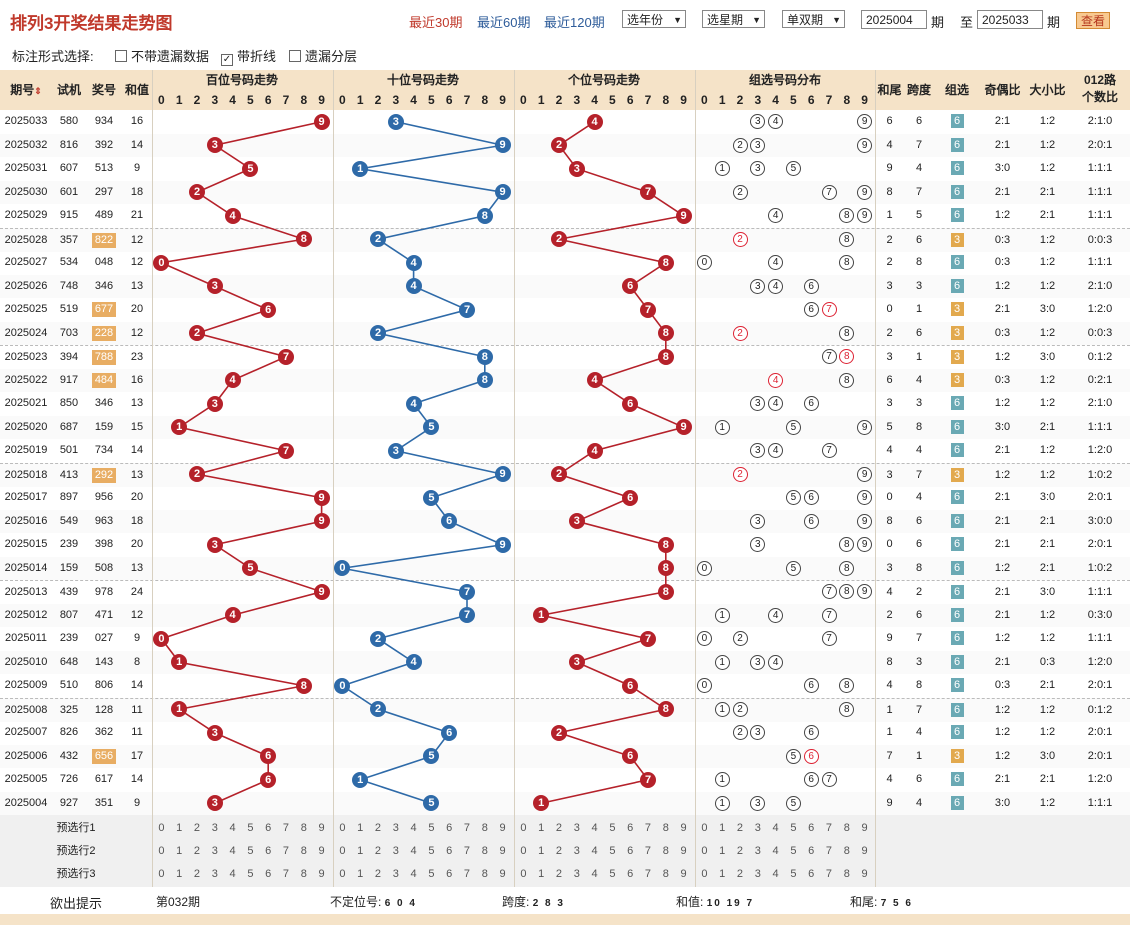  I want to click on option-missing-layer: 遗漏分层, so click(323, 55).